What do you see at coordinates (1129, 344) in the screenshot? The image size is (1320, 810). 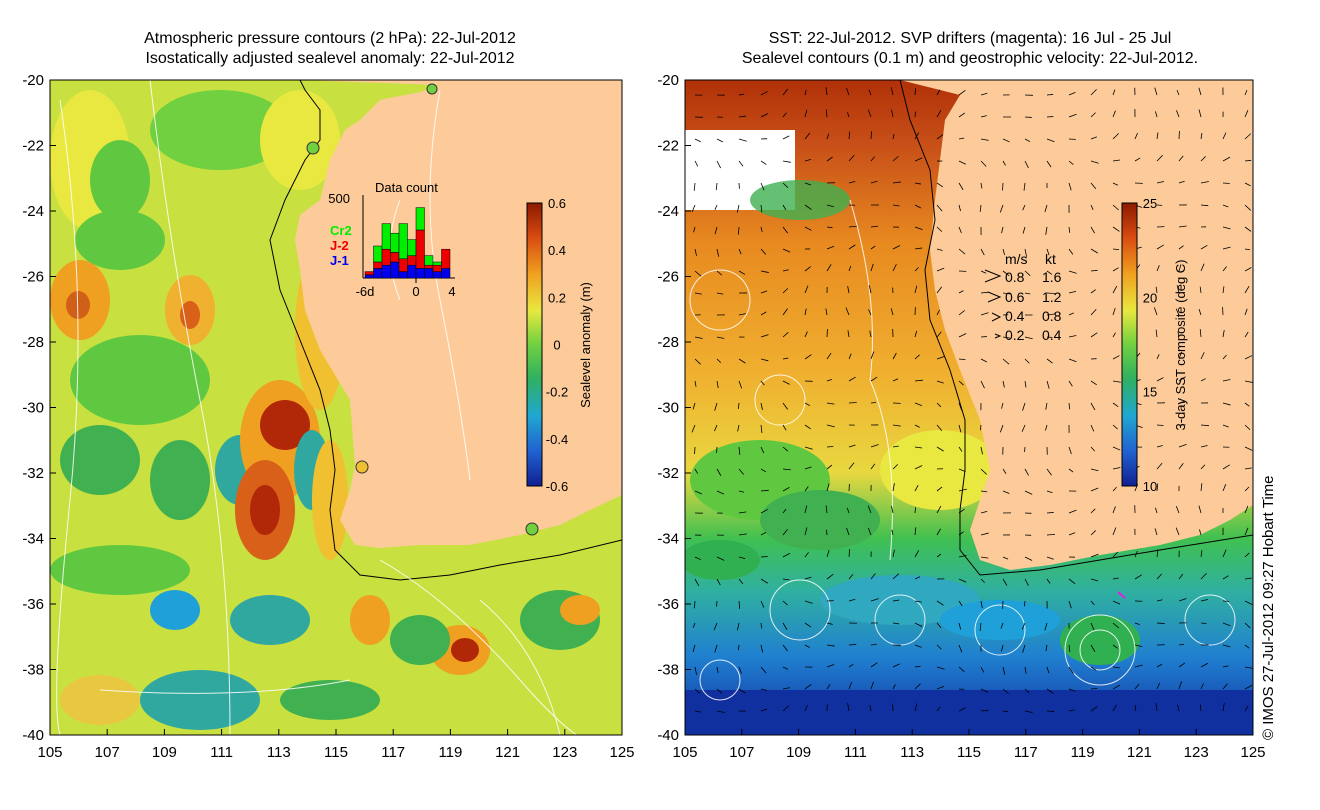 I see `right-colorbar-ramp` at bounding box center [1129, 344].